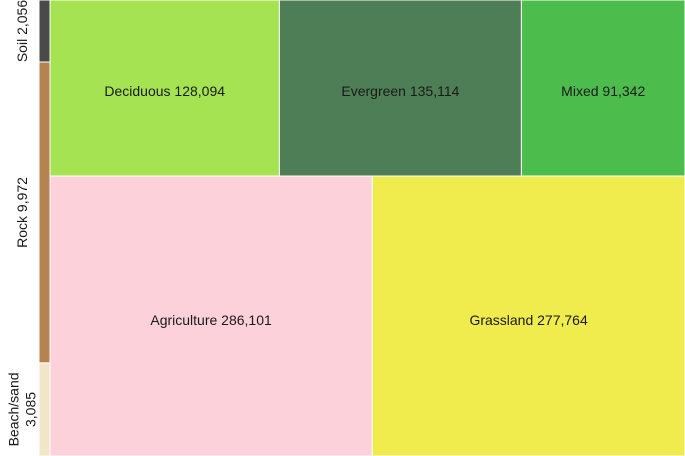 Image resolution: width=685 pixels, height=456 pixels. Describe the element at coordinates (44, 212) in the screenshot. I see `strip-rock` at that location.